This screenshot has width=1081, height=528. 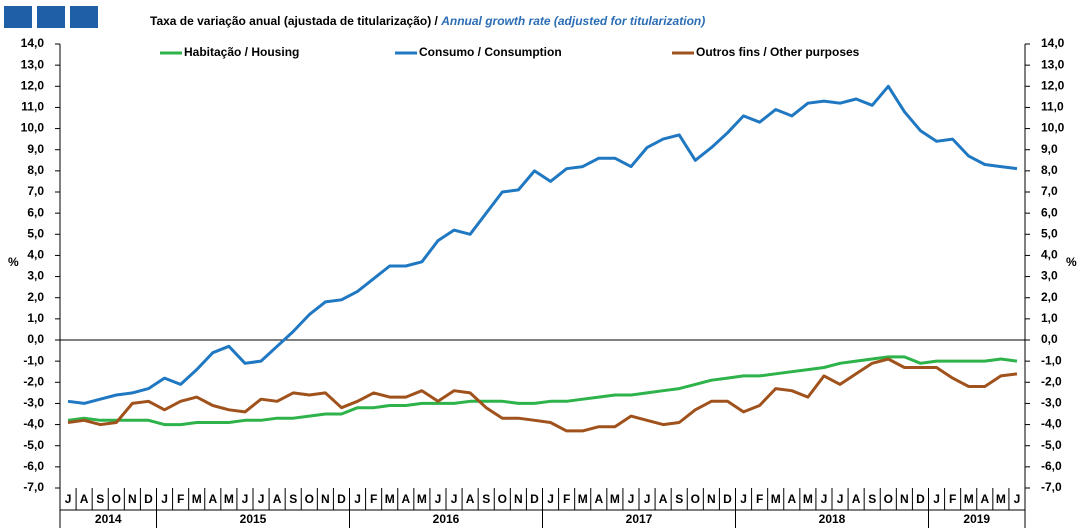 What do you see at coordinates (33, 487) in the screenshot?
I see `y-tick-label: -7,0` at bounding box center [33, 487].